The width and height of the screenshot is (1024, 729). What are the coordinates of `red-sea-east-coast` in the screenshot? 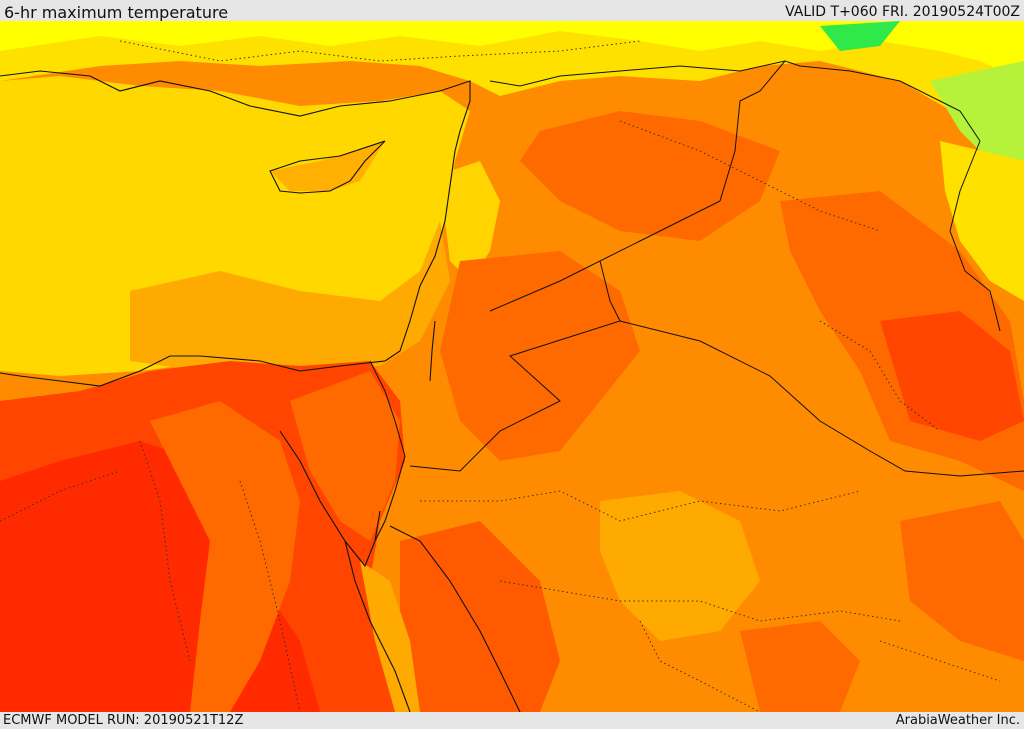 It's located at (455, 618).